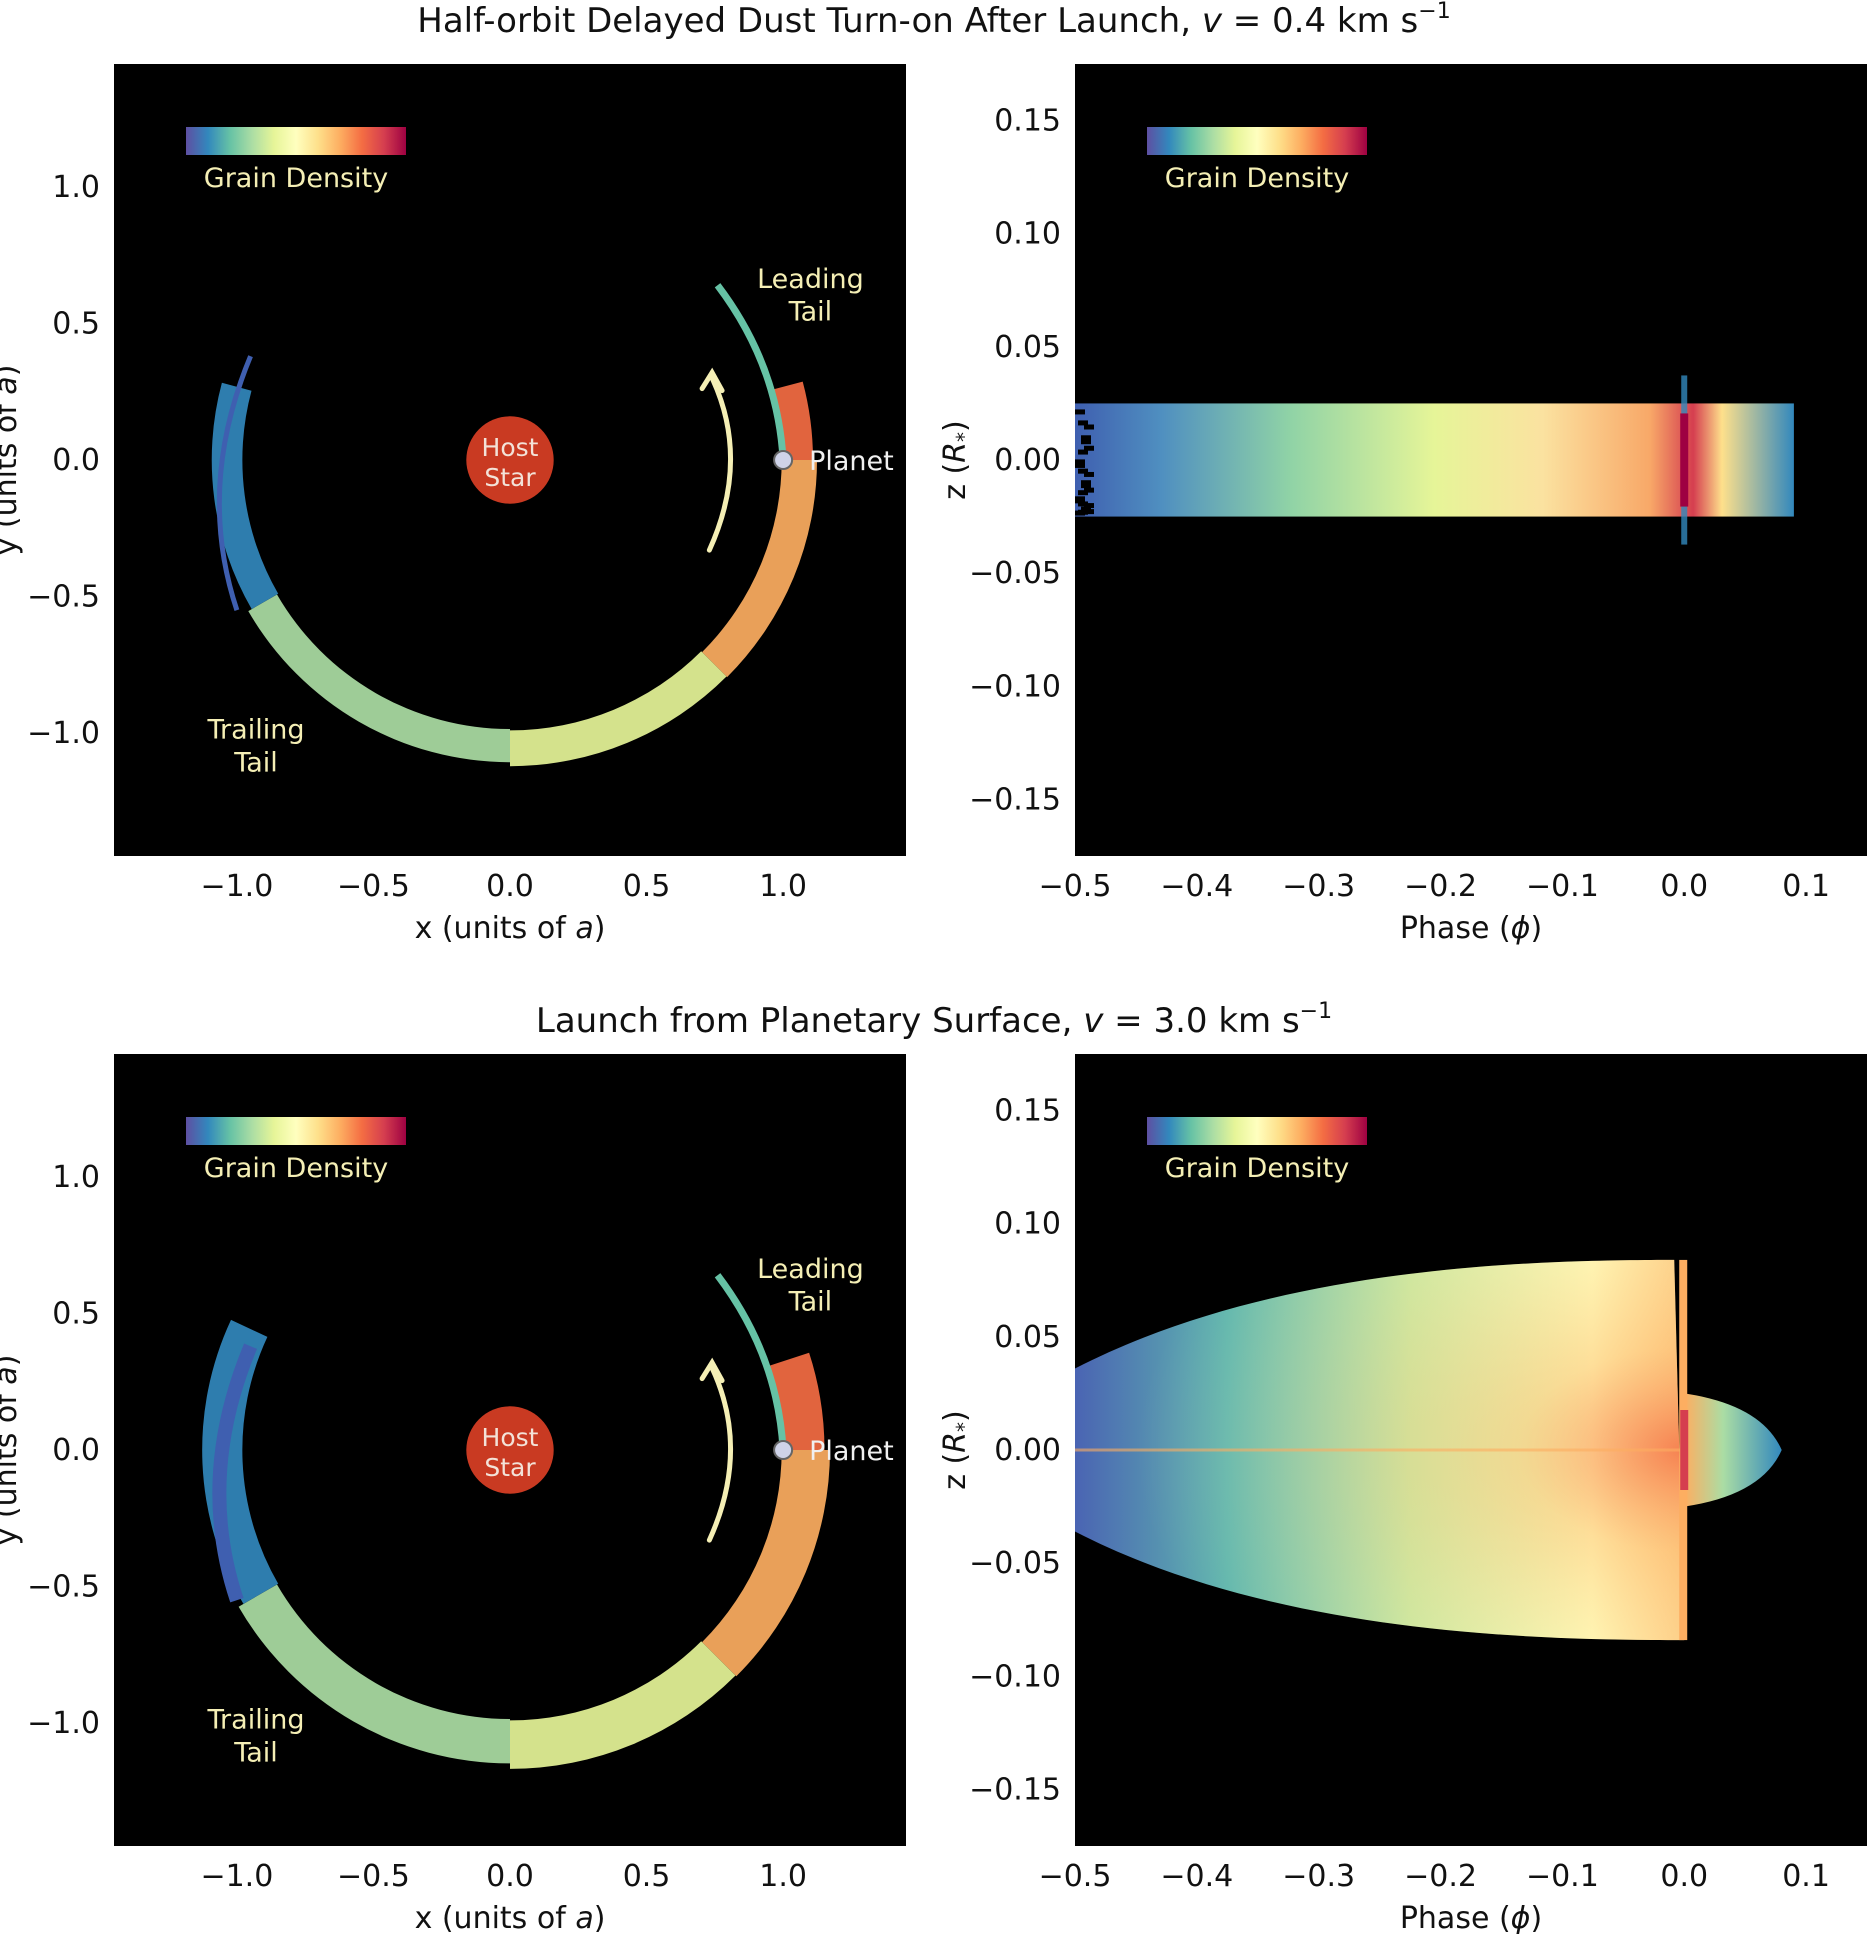  What do you see at coordinates (783, 460) in the screenshot?
I see `planet-marker` at bounding box center [783, 460].